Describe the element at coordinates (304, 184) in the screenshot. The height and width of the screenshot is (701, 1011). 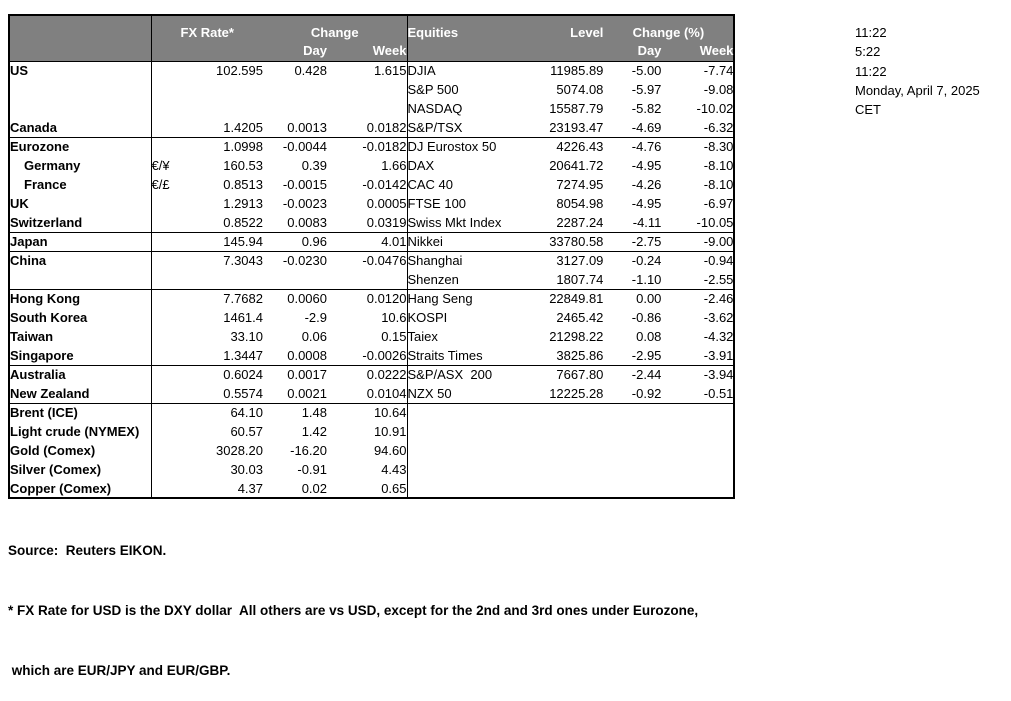
I see `fx-day-cell: -0.0015` at that location.